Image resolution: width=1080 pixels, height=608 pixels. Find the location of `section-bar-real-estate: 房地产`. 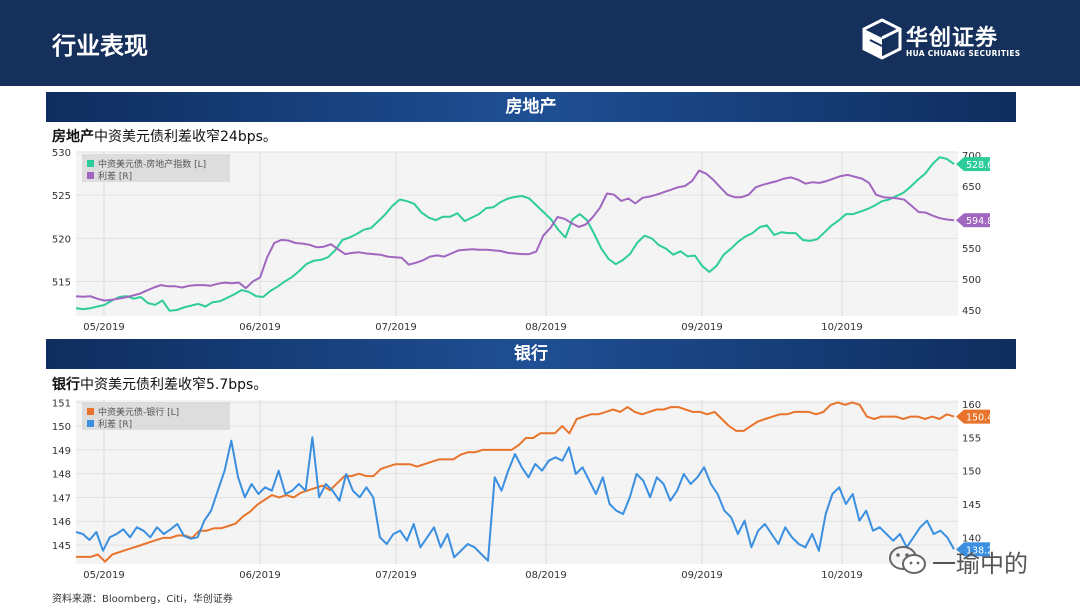

section-bar-real-estate: 房地产 is located at coordinates (531, 107).